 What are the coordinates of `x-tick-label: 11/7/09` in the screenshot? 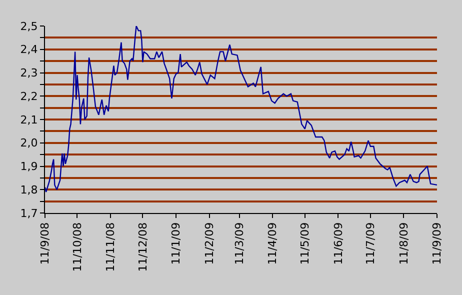 It's located at (370, 243).